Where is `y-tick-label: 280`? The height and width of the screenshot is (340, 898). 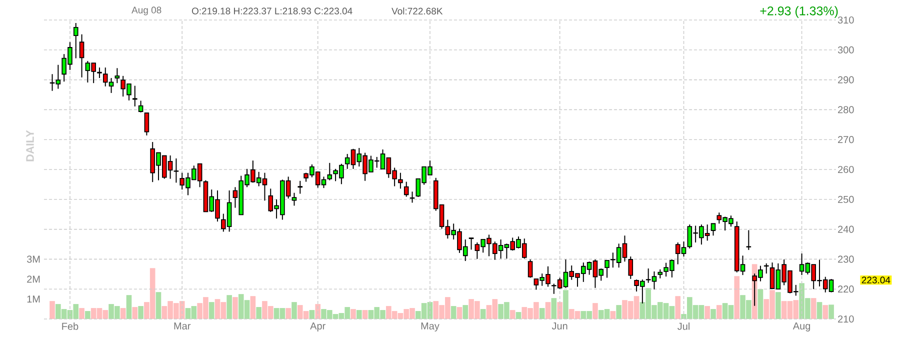 y-tick-label: 280 is located at coordinates (846, 110).